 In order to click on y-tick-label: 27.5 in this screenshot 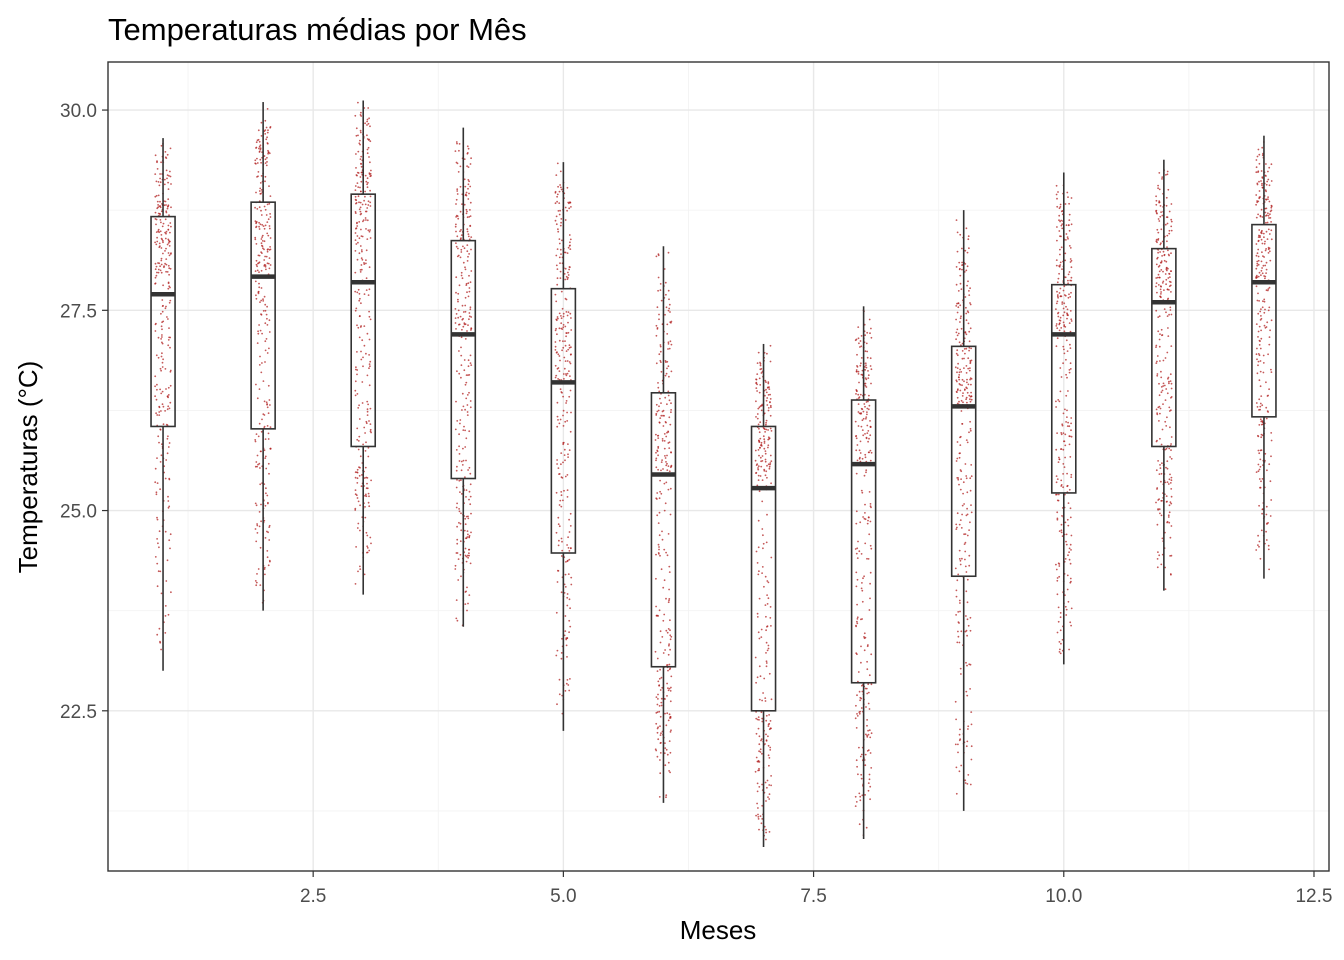, I will do `click(78, 311)`.